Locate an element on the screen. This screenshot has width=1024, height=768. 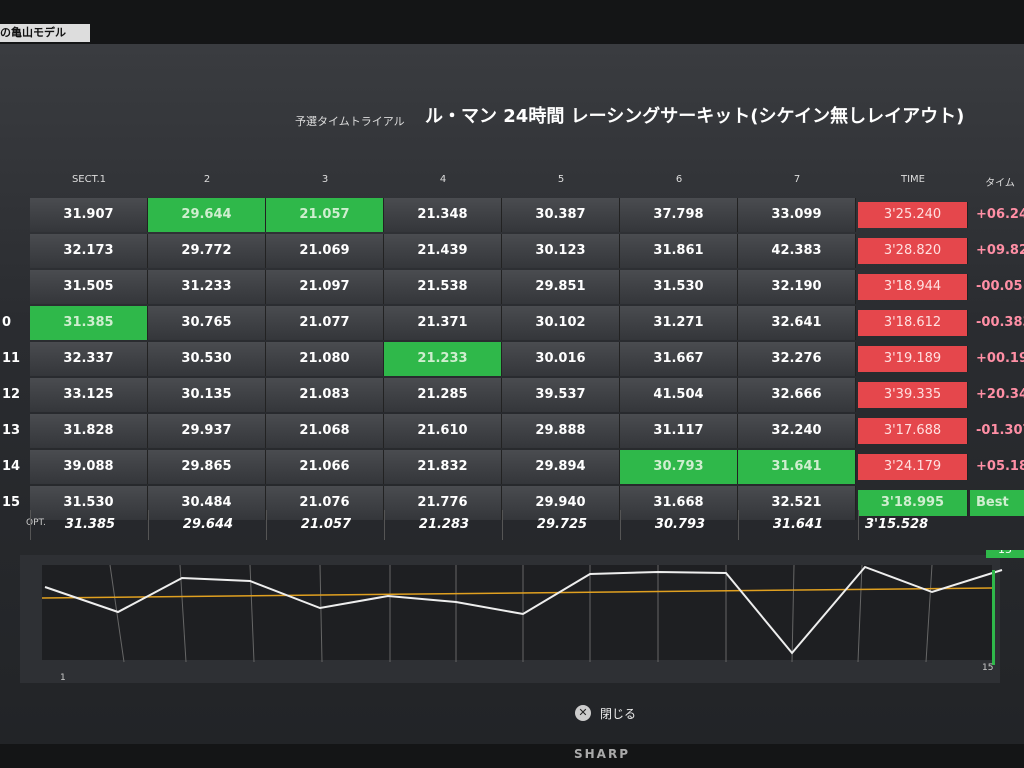
sector-time: 21.057 is located at coordinates (325, 215).